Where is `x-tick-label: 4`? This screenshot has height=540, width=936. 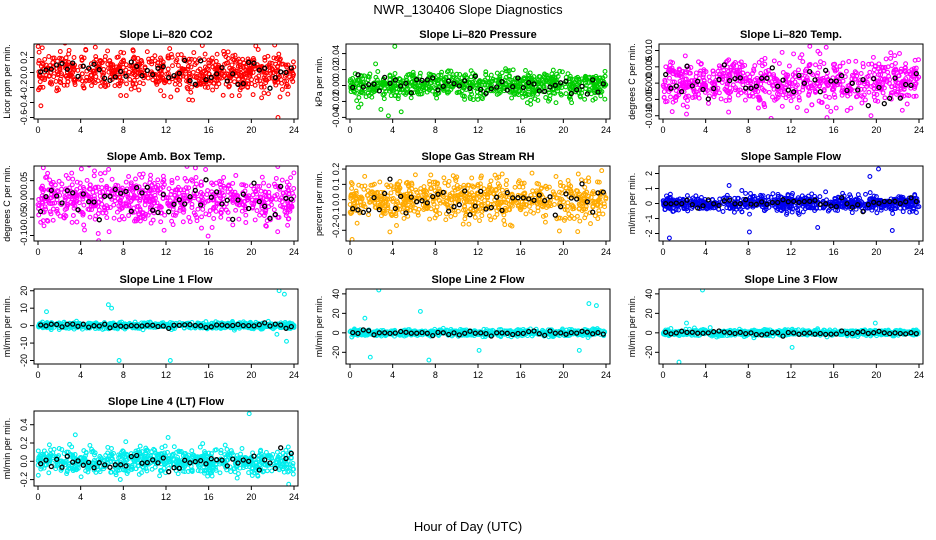
x-tick-label: 4 is located at coordinates (80, 130).